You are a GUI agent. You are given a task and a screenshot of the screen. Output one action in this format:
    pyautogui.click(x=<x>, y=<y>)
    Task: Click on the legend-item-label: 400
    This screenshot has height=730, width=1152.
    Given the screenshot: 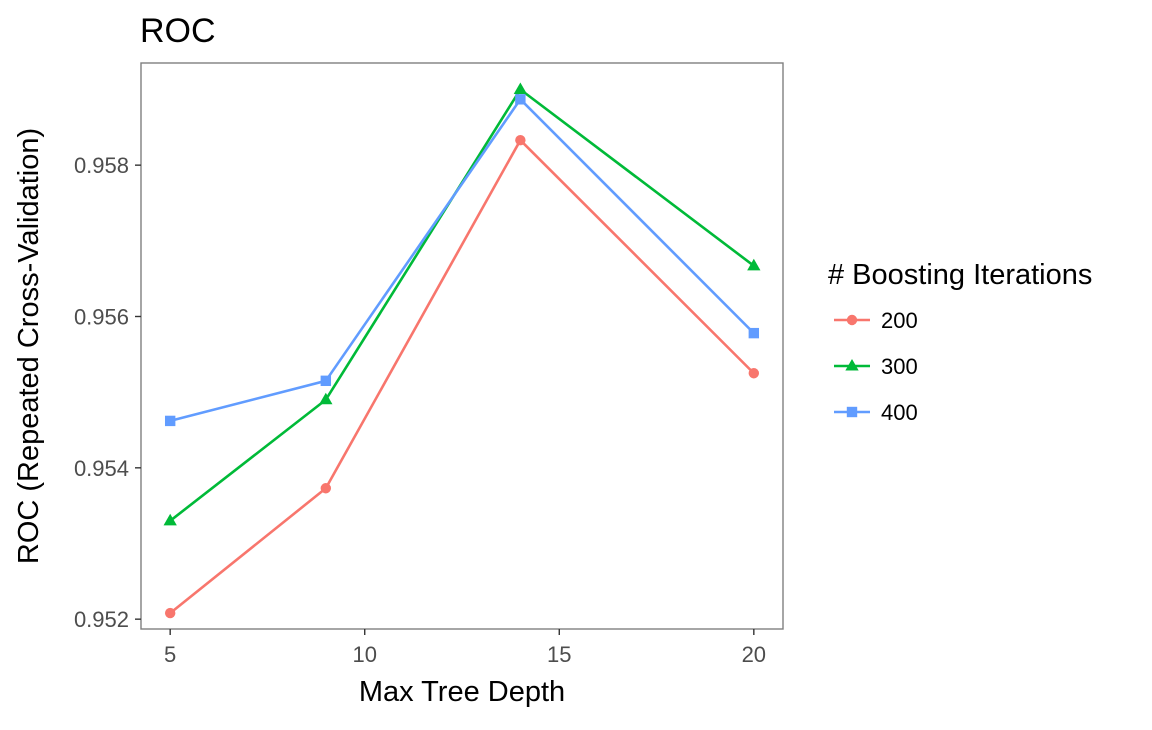 What is the action you would take?
    pyautogui.click(x=899, y=412)
    